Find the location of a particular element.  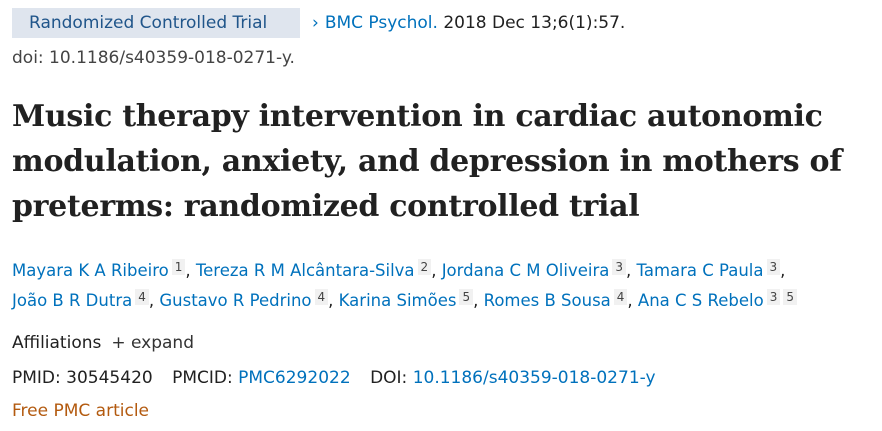

doi-link: 10.1186/s40359-018-0271-y is located at coordinates (534, 378).